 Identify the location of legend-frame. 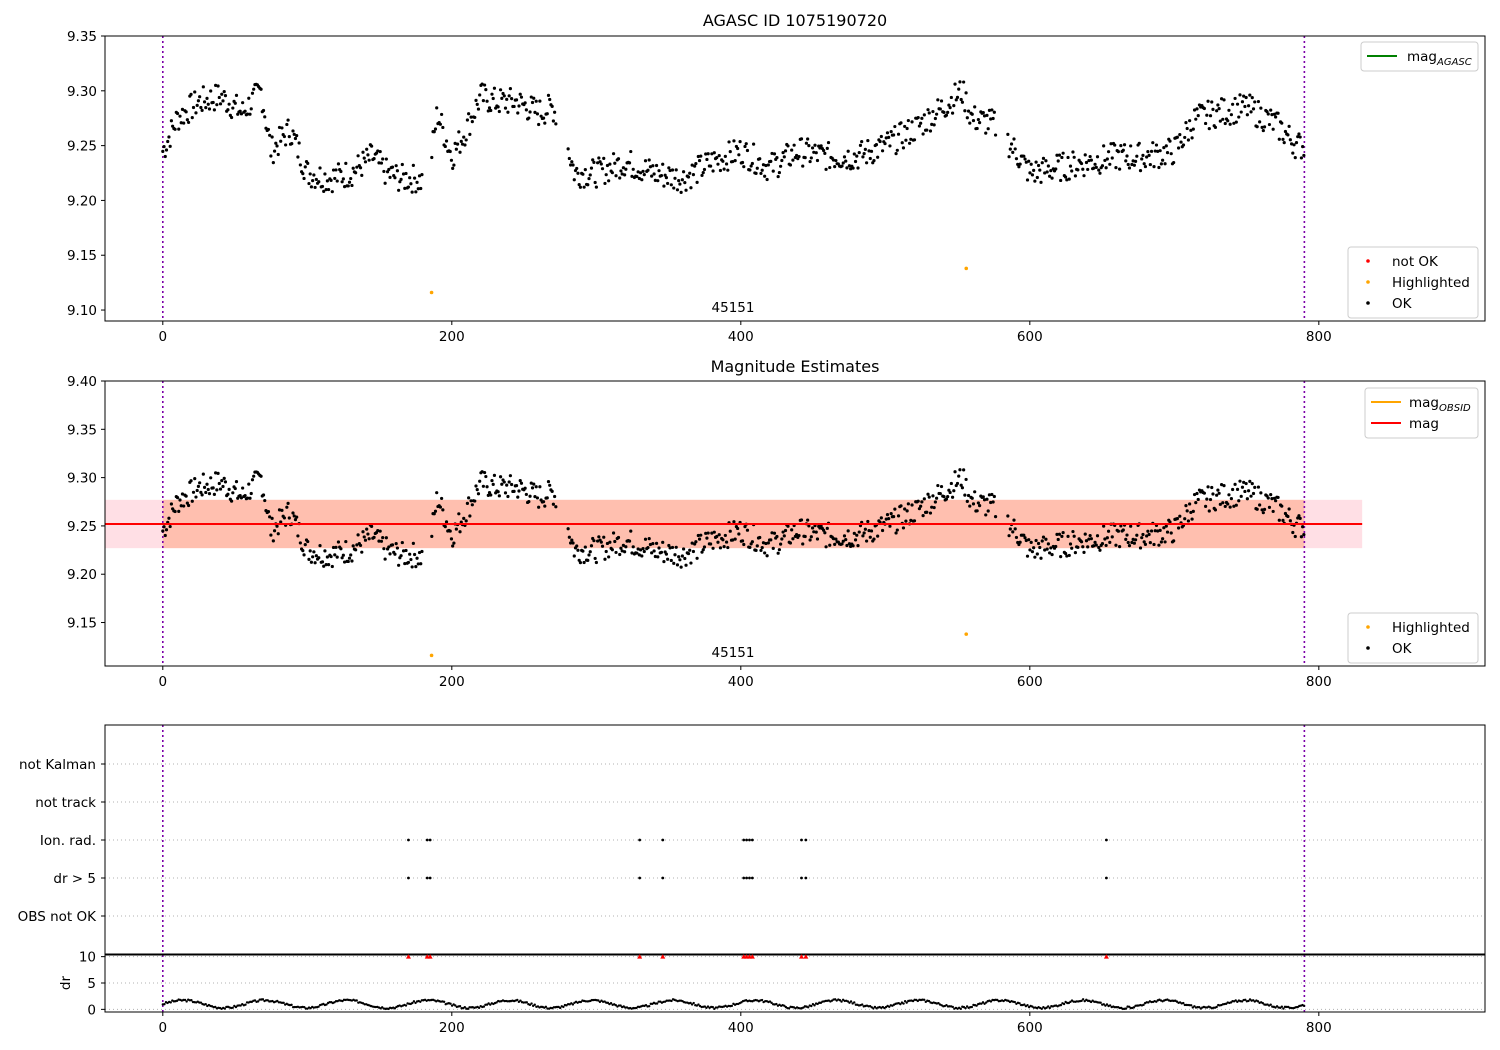
(1413, 638).